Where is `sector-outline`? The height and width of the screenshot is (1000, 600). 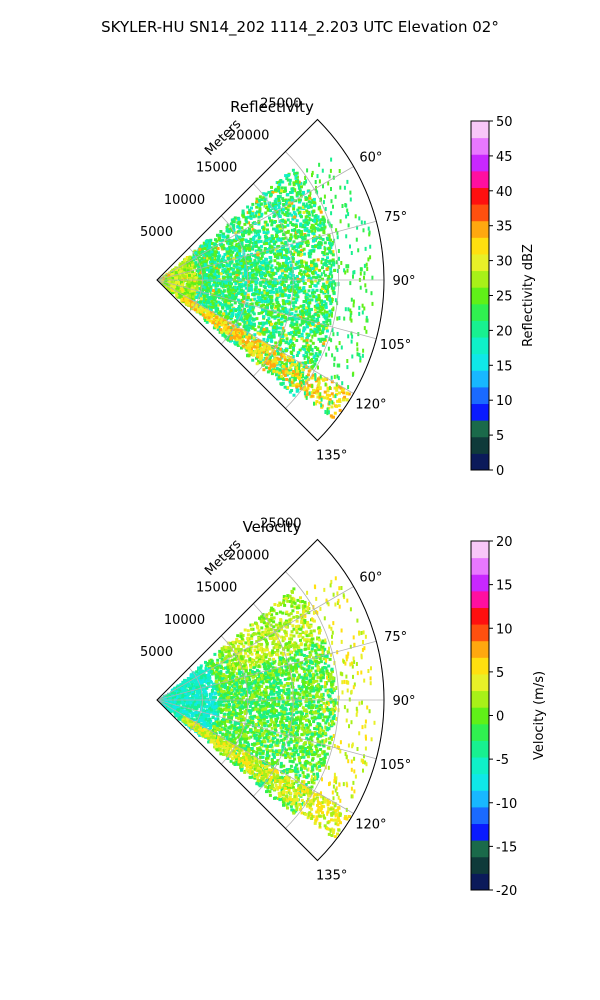 sector-outline is located at coordinates (270, 280).